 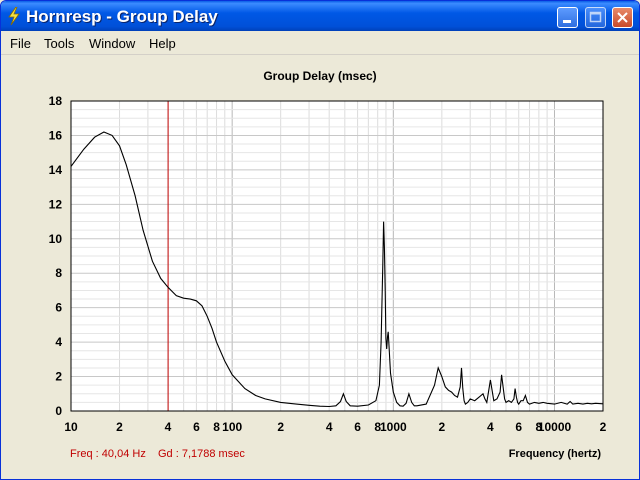 I want to click on menu-window: Window, so click(x=112, y=43).